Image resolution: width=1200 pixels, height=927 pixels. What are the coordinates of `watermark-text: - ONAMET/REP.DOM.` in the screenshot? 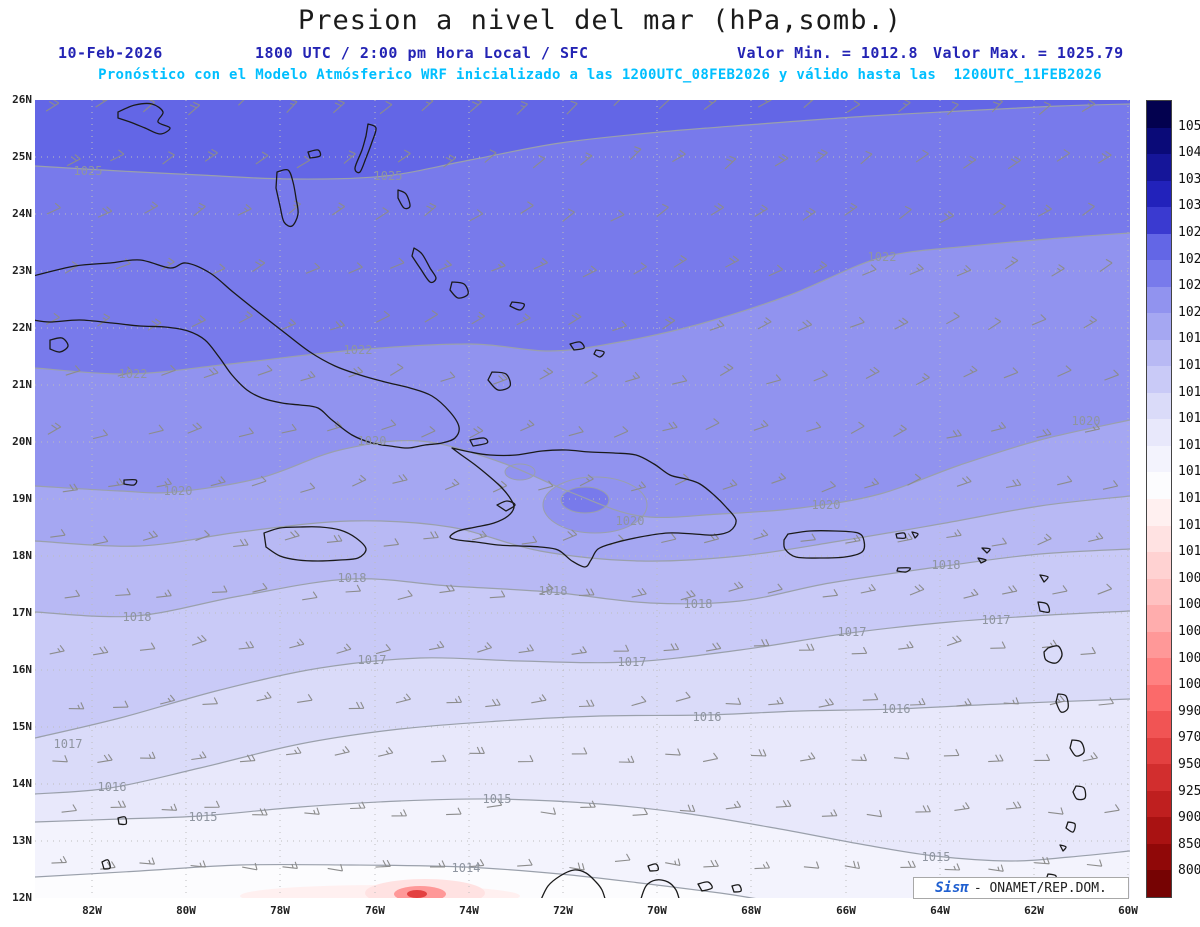 It's located at (1040, 888).